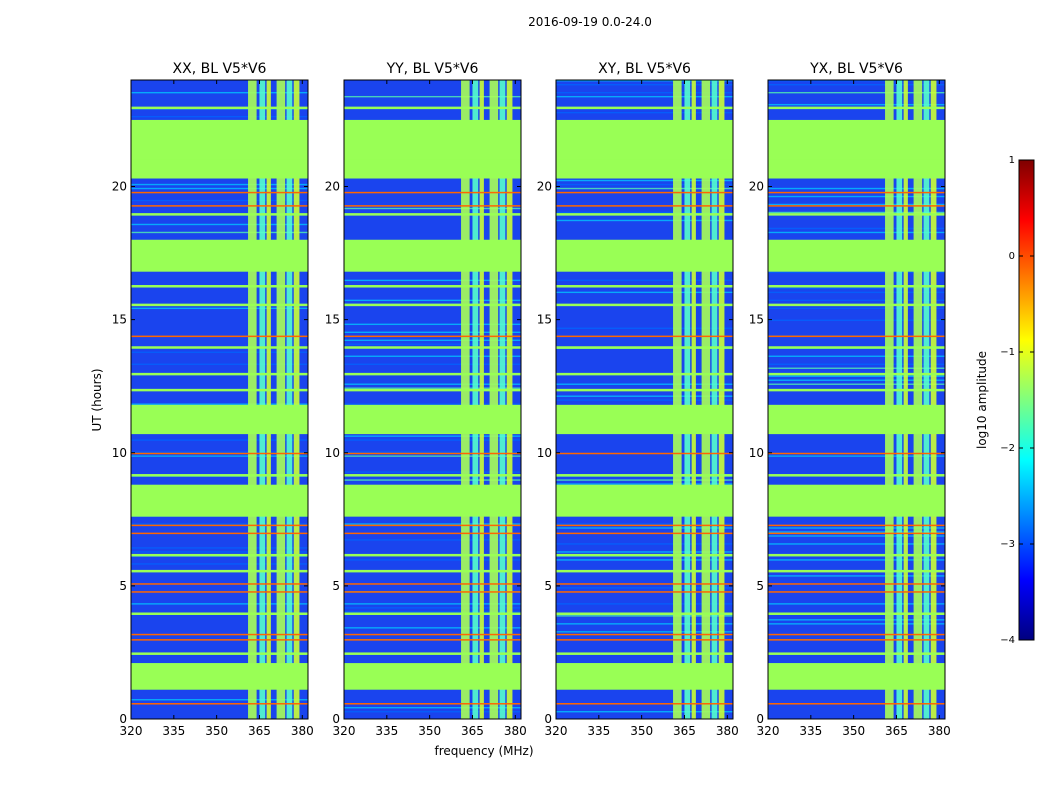 This screenshot has height=800, width=1050. I want to click on colorbar-tick-label: −4, so click(1007, 640).